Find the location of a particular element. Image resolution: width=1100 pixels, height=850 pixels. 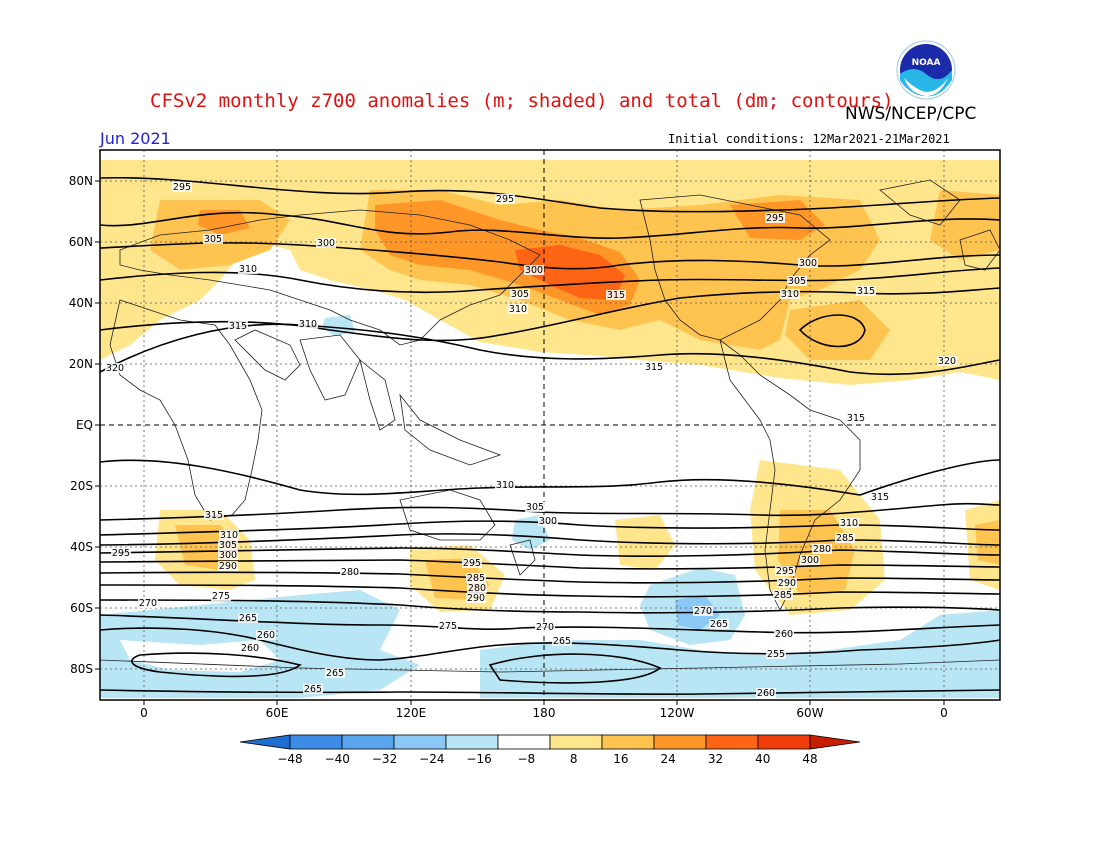

longitude-label: 60W is located at coordinates (809, 713).